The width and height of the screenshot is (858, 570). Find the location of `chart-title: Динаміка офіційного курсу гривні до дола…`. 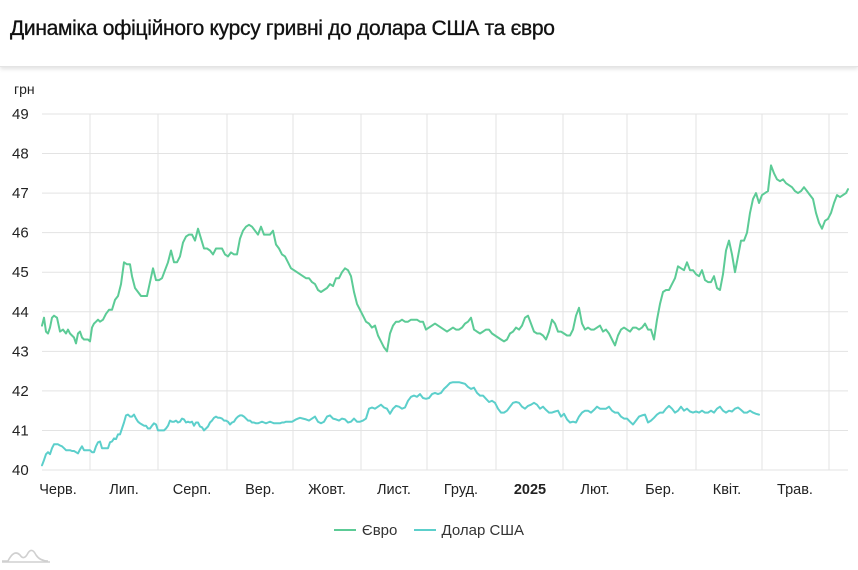

chart-title: Динаміка офіційного курсу гривні до дола… is located at coordinates (282, 28).